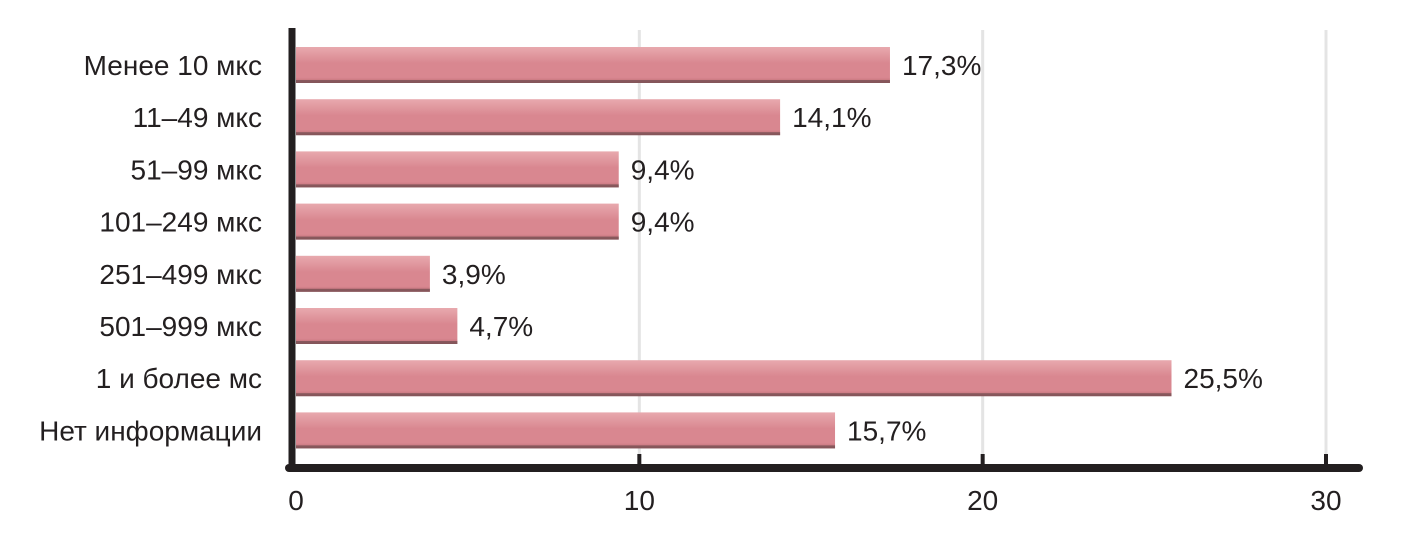  I want to click on x-tick-label: 30, so click(1325, 500).